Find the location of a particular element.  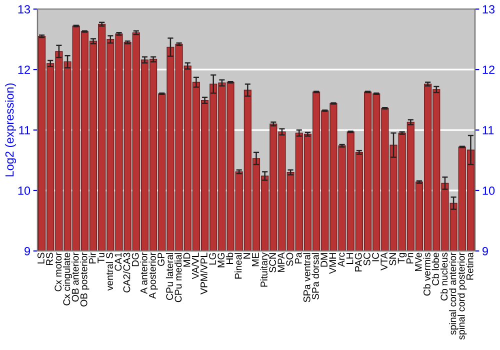

x-tick-label: SCN is located at coordinates (272, 262).